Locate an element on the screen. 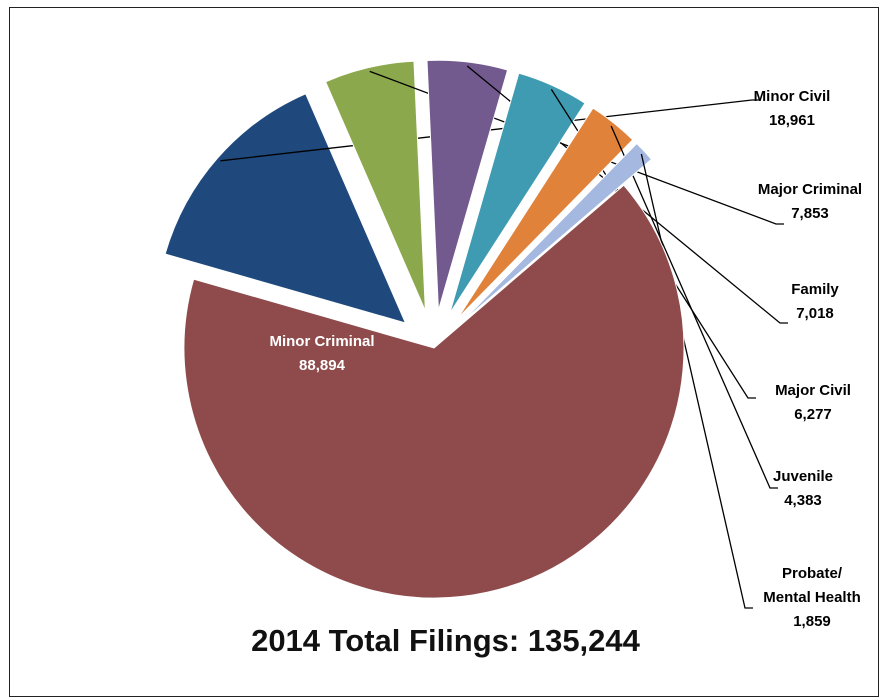  data-label-name-probate-mental-health: Mental Health is located at coordinates (812, 597).